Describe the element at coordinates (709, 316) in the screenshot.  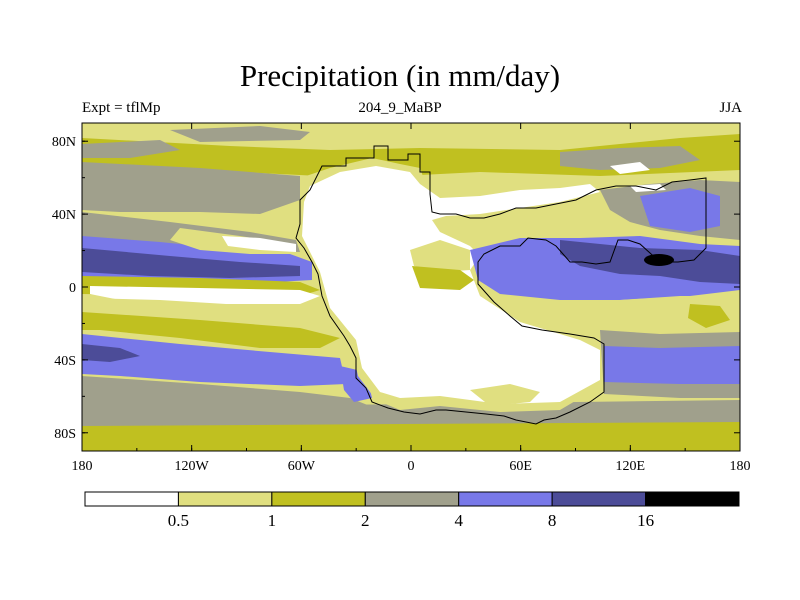
I see `field-region-east-south-yellow` at that location.